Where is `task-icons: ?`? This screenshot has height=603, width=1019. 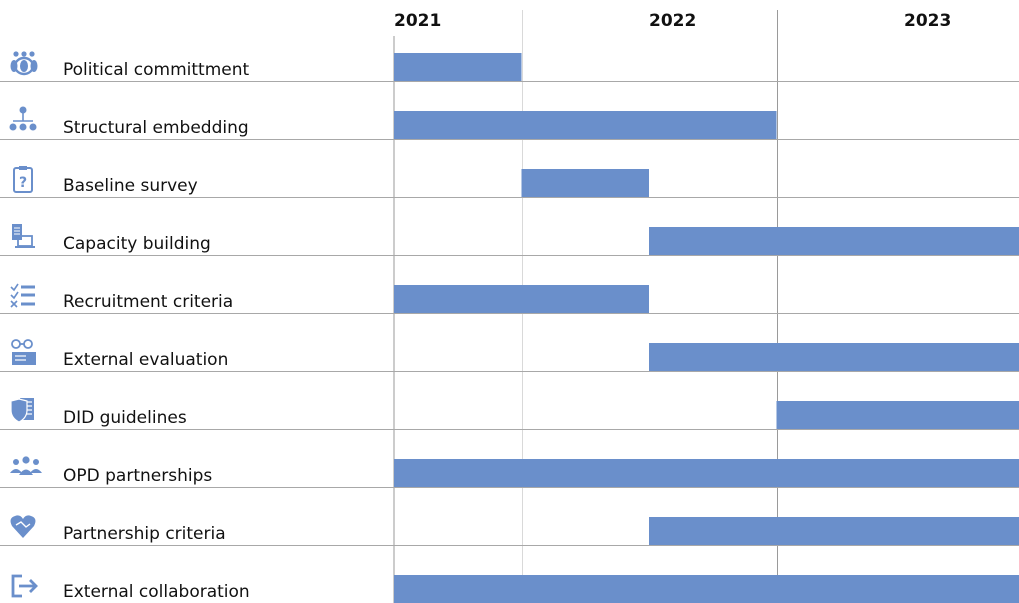
task-icons: ? is located at coordinates (25, 324).